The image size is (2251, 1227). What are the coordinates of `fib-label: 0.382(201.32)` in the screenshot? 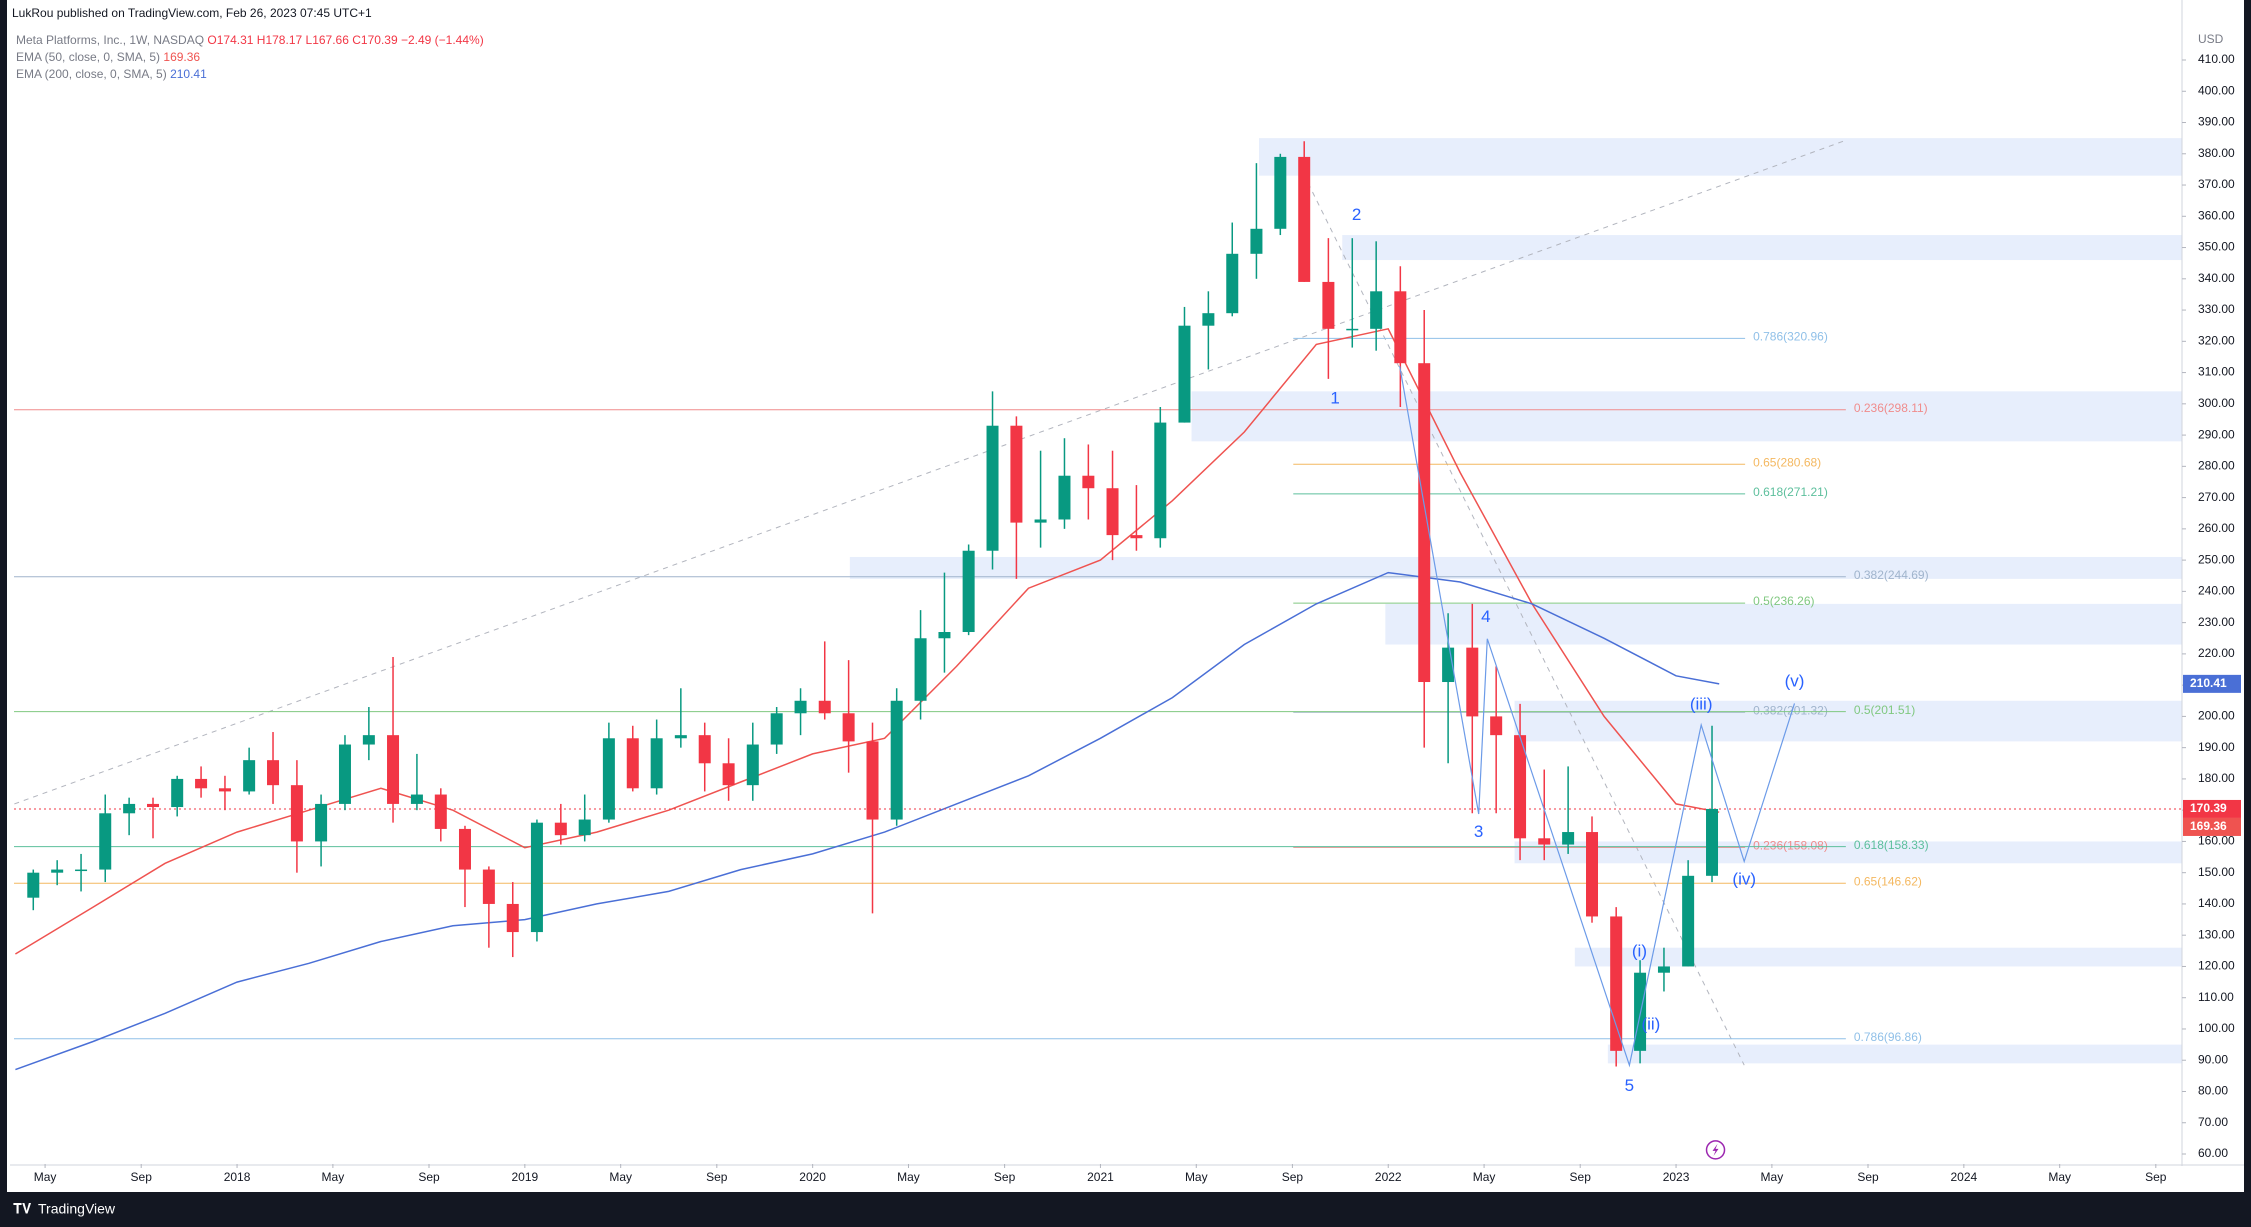 It's located at (1790, 710).